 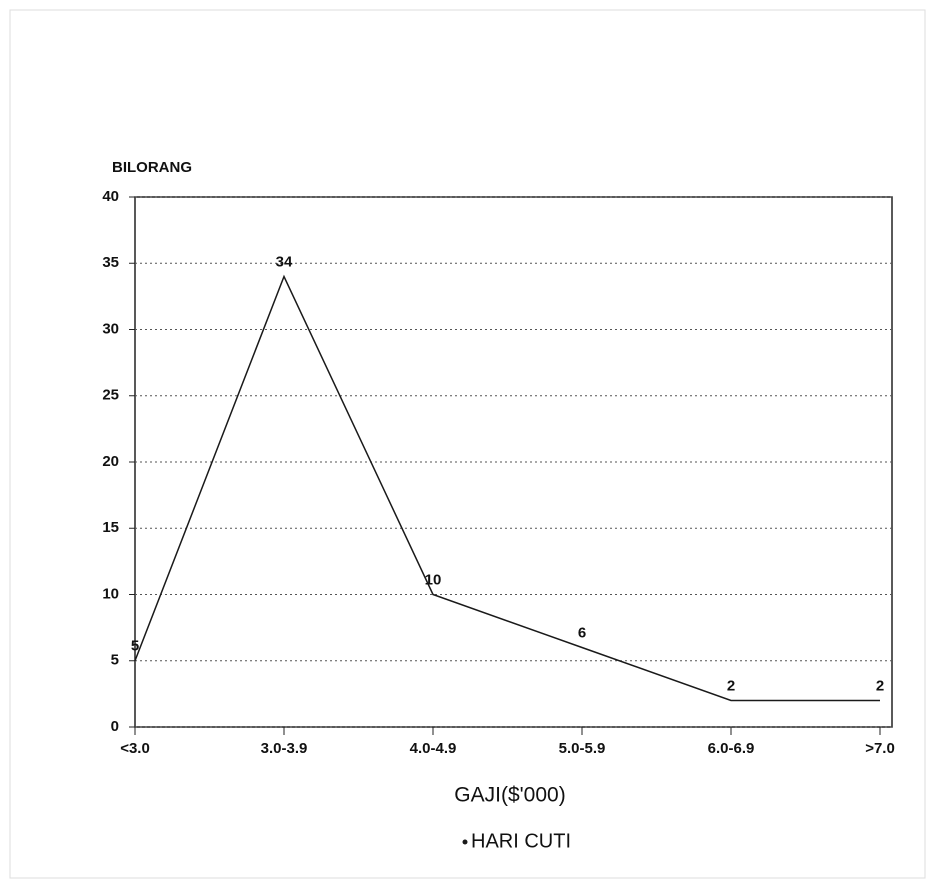 What do you see at coordinates (433, 748) in the screenshot?
I see `x-tick-label: 4.0-4.9` at bounding box center [433, 748].